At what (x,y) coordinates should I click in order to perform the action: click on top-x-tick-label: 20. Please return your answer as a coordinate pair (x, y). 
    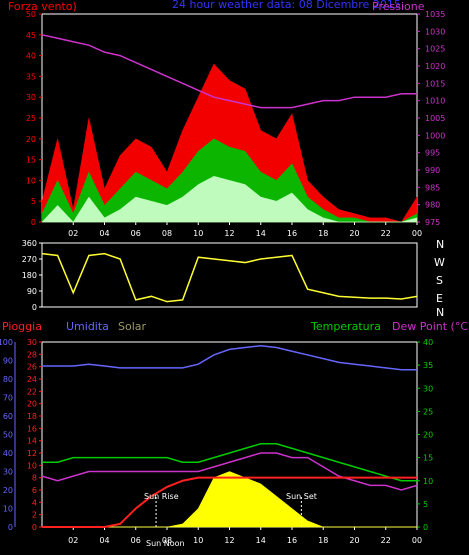
    Looking at the image, I should click on (354, 233).